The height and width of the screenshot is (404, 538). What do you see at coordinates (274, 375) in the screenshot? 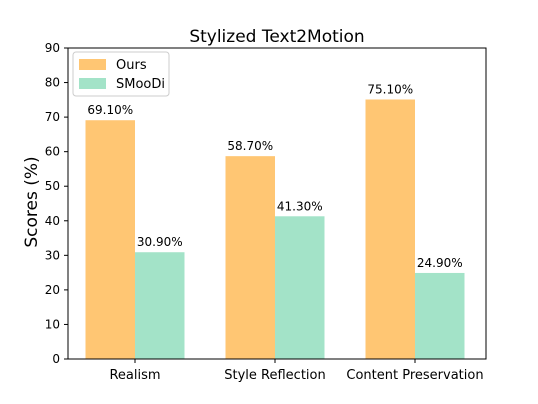
I see `x-tick-label-style-reflection: Style Reflection` at bounding box center [274, 375].